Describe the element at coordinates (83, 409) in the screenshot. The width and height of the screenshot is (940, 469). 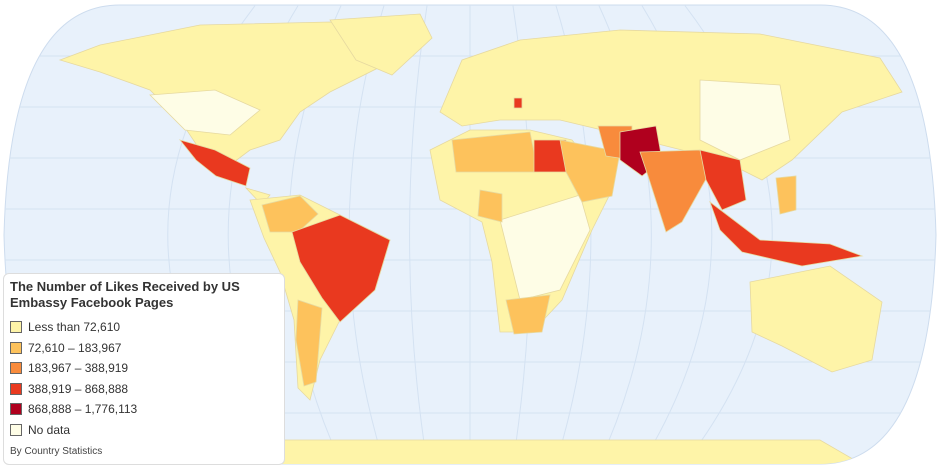
I see `legend-label: 868,888 – 1,776,113` at that location.